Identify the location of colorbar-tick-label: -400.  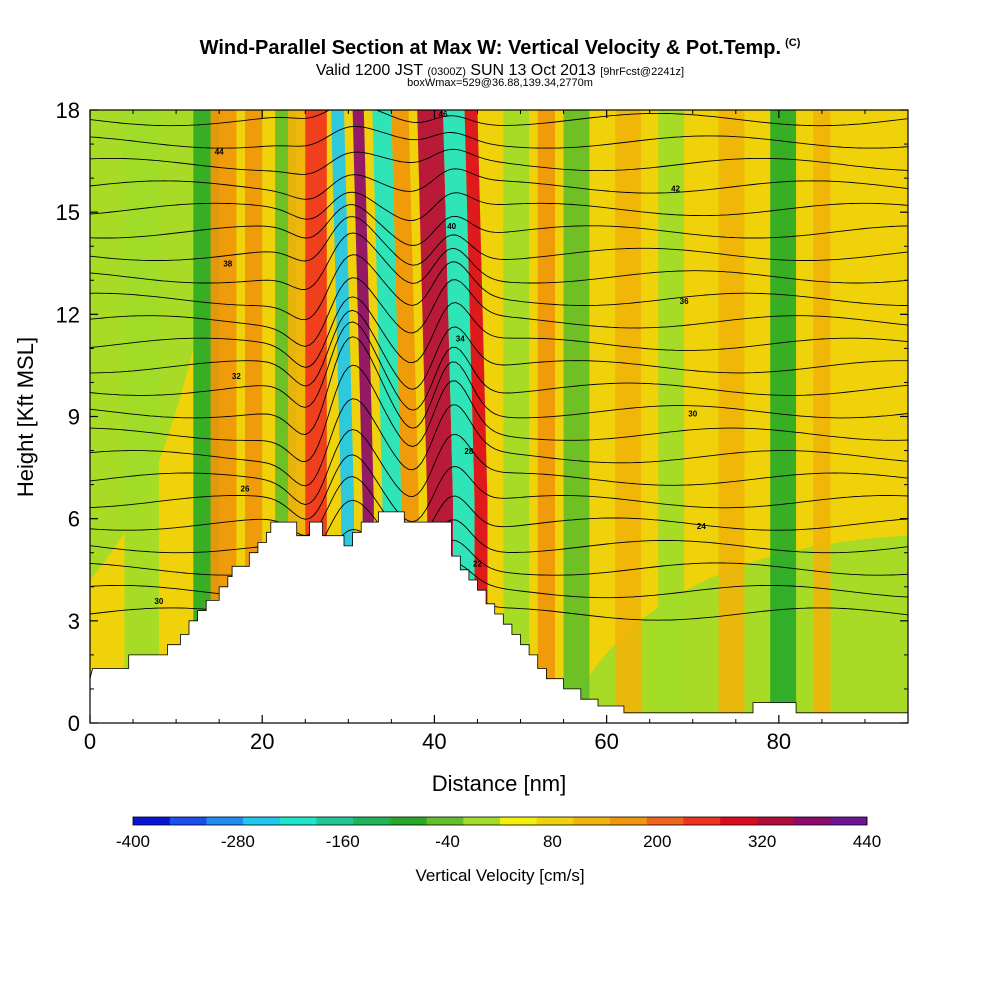
(133, 841).